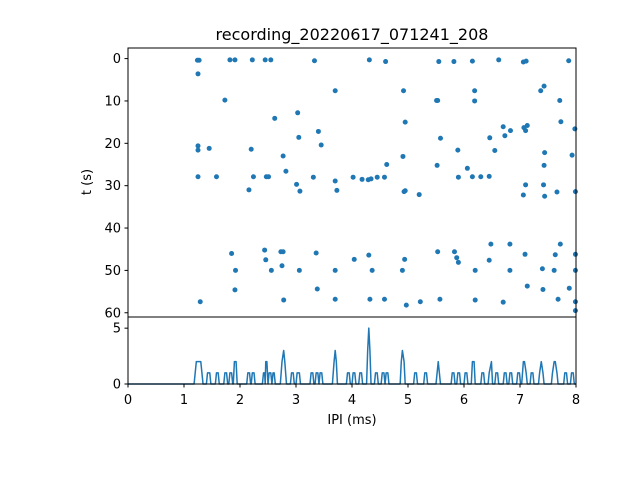 The image size is (640, 480). I want to click on histogram-y-tick-label: 5, so click(117, 329).